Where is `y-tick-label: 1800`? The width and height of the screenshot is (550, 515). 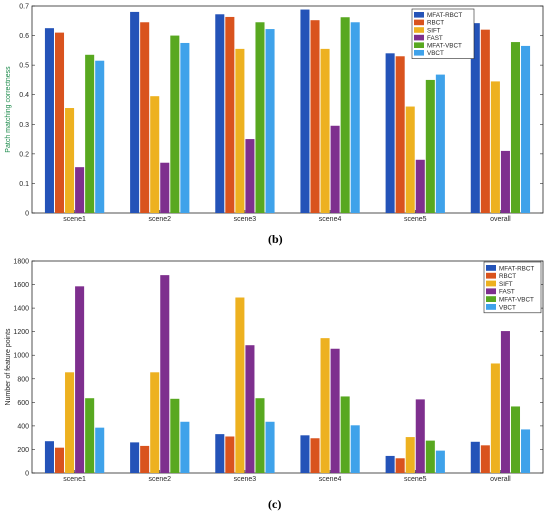 y-tick-label: 1800 is located at coordinates (21, 262).